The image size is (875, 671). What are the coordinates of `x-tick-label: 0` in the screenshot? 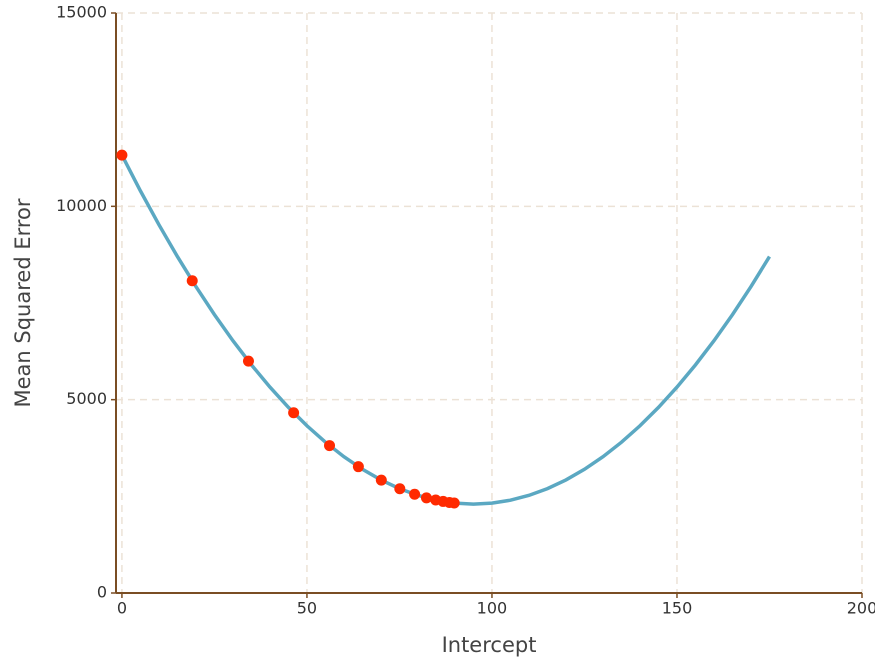 It's located at (122, 608).